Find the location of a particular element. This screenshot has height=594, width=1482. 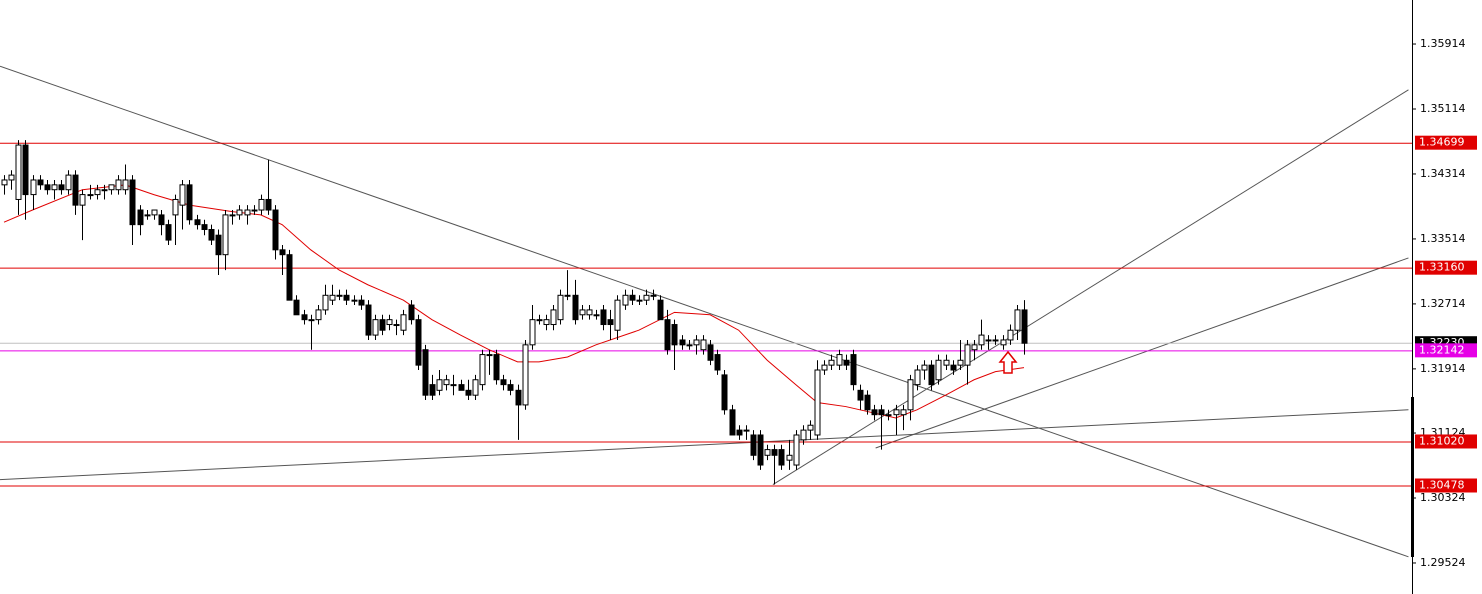

price-box-label: 1.33160 is located at coordinates (1442, 267).